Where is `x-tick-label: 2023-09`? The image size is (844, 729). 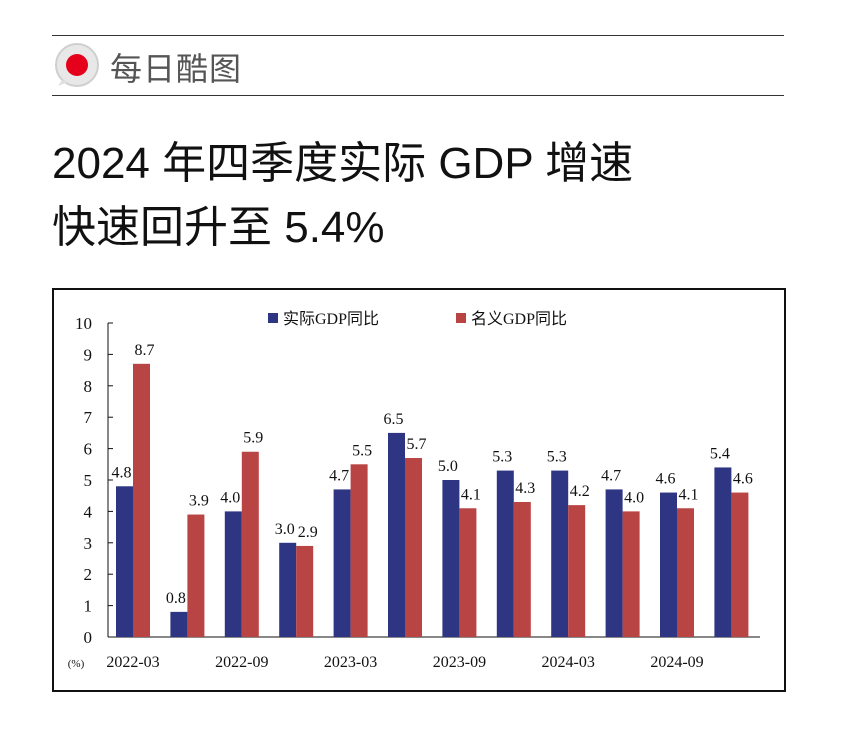
x-tick-label: 2023-09 is located at coordinates (459, 662).